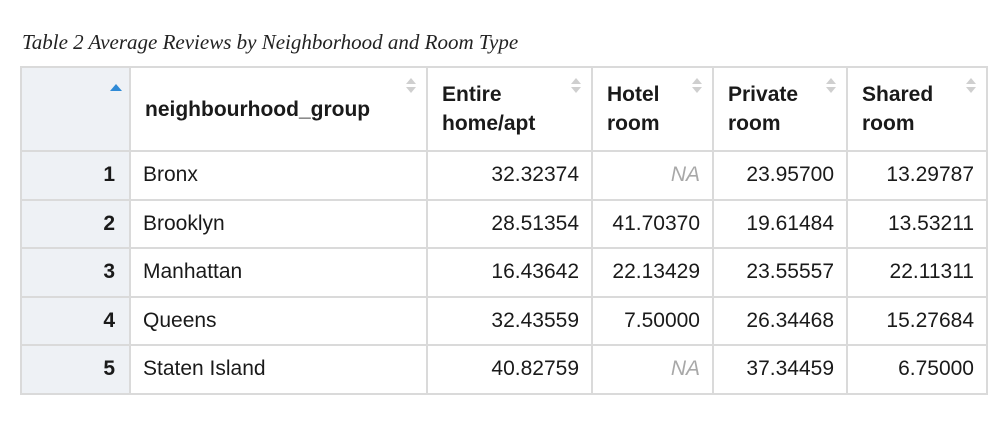  I want to click on column-header-label: Entire home/apt, so click(489, 109).